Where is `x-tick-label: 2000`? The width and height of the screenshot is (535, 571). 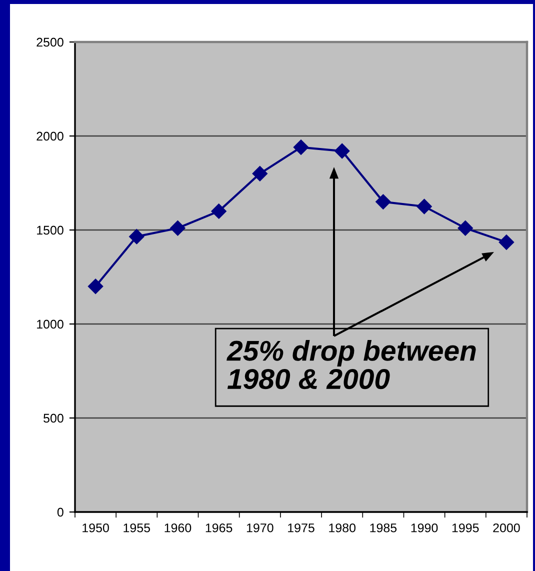
x-tick-label: 2000 is located at coordinates (506, 527).